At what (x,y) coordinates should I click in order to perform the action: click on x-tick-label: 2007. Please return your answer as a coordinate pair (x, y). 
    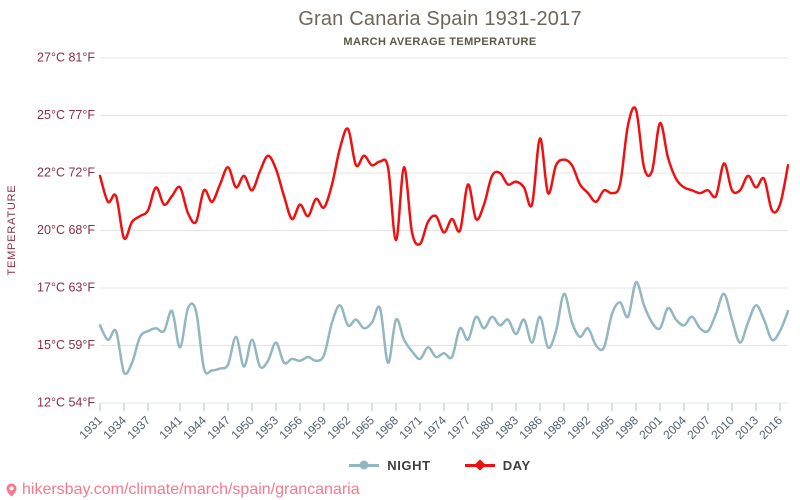
    Looking at the image, I should click on (698, 427).